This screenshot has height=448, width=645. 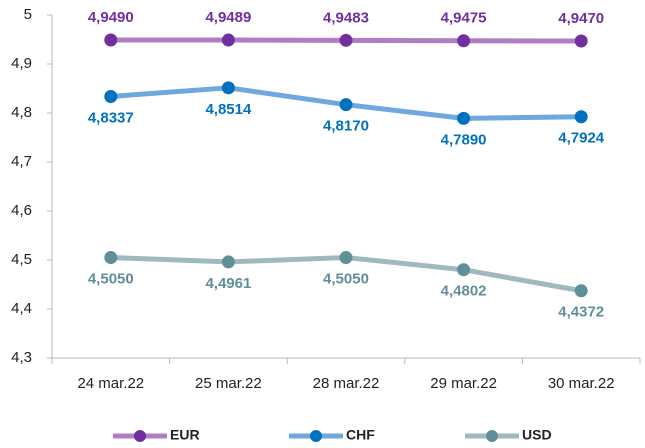 I want to click on data-label: 4,9490, so click(x=111, y=17).